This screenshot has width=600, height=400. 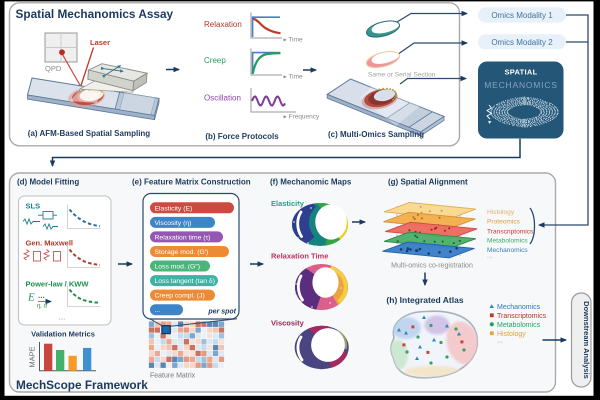 I want to click on svg-text: SLS, so click(x=33, y=206).